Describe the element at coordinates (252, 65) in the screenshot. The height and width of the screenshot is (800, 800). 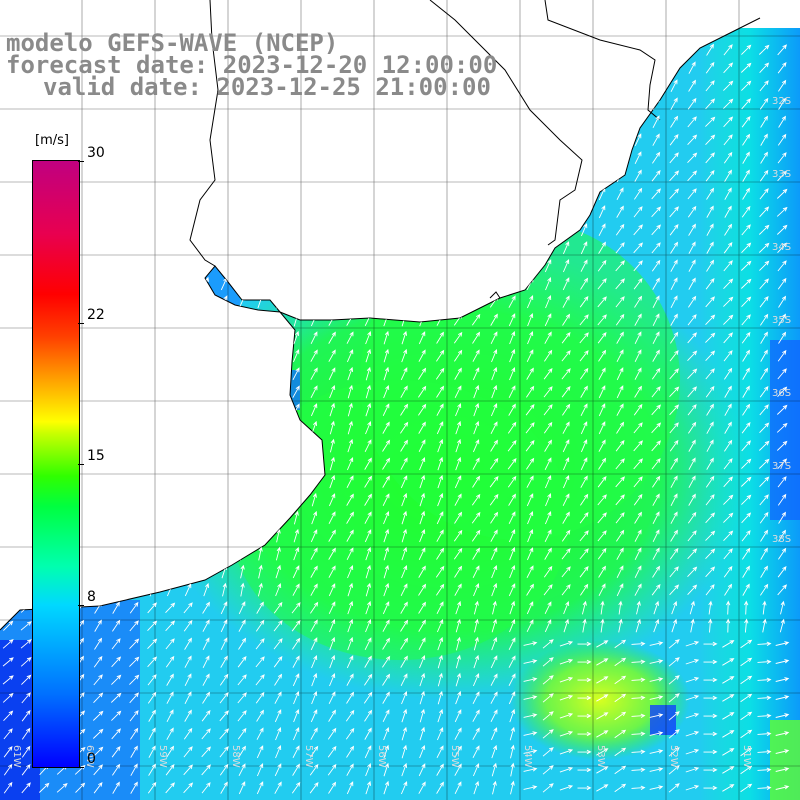
I see `forecast-date: forecast date: 2023-12-20 12:00:00` at that location.